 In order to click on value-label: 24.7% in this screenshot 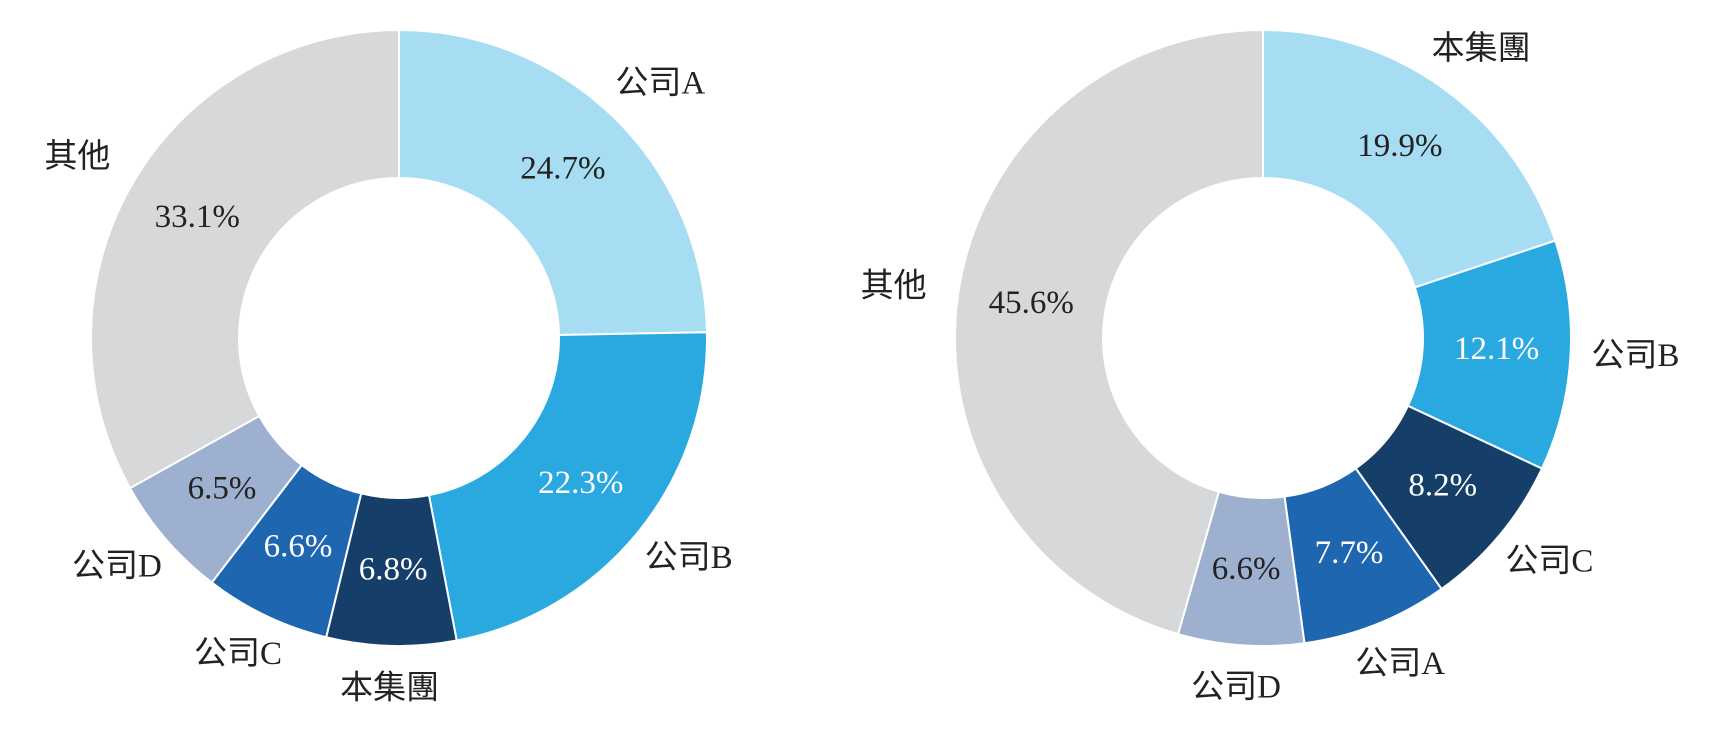, I will do `click(562, 169)`.